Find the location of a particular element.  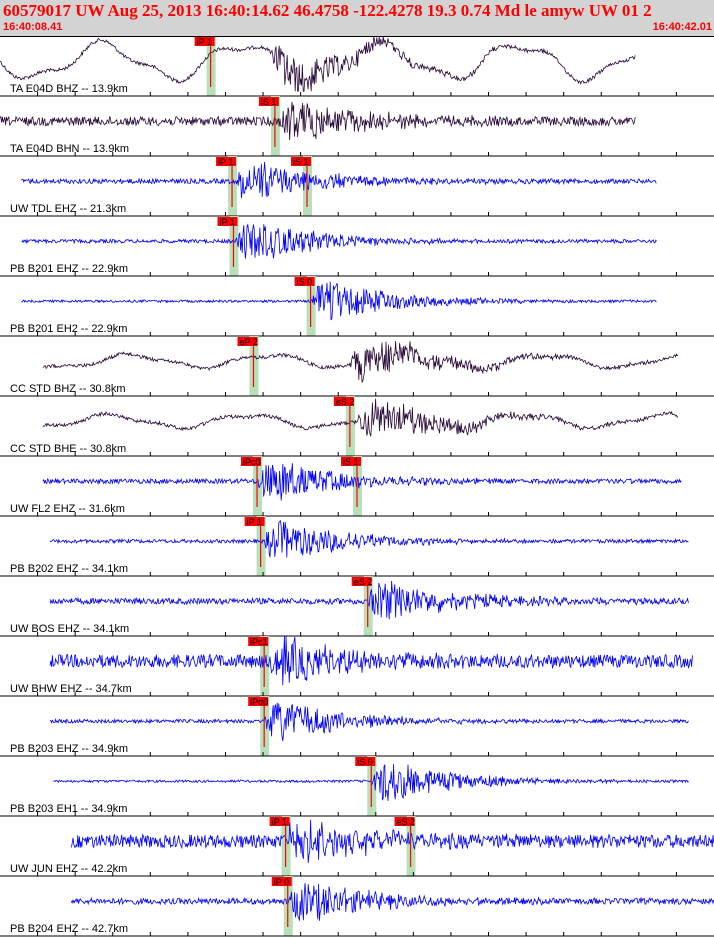

pick-label: iPc0 is located at coordinates (252, 462).